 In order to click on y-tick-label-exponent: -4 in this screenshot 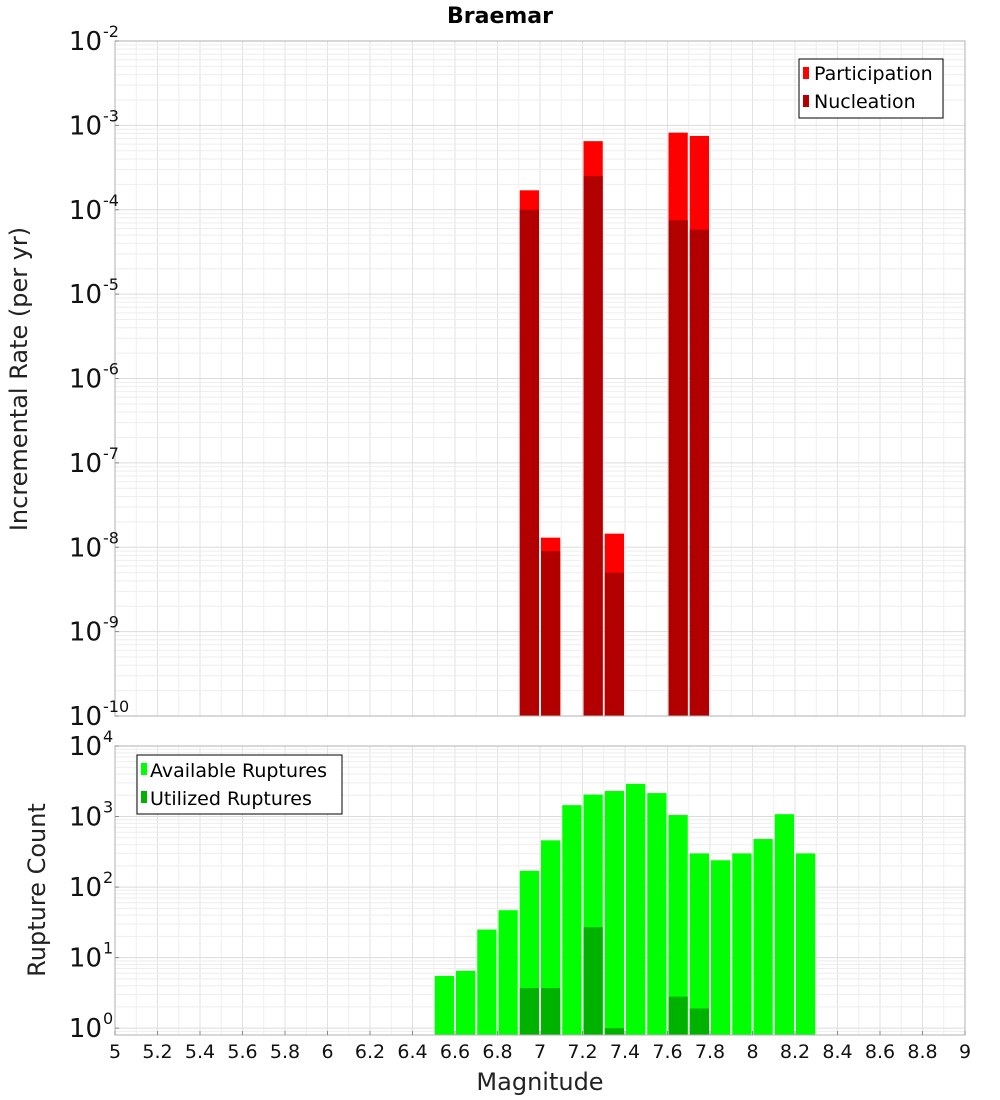, I will do `click(111, 200)`.